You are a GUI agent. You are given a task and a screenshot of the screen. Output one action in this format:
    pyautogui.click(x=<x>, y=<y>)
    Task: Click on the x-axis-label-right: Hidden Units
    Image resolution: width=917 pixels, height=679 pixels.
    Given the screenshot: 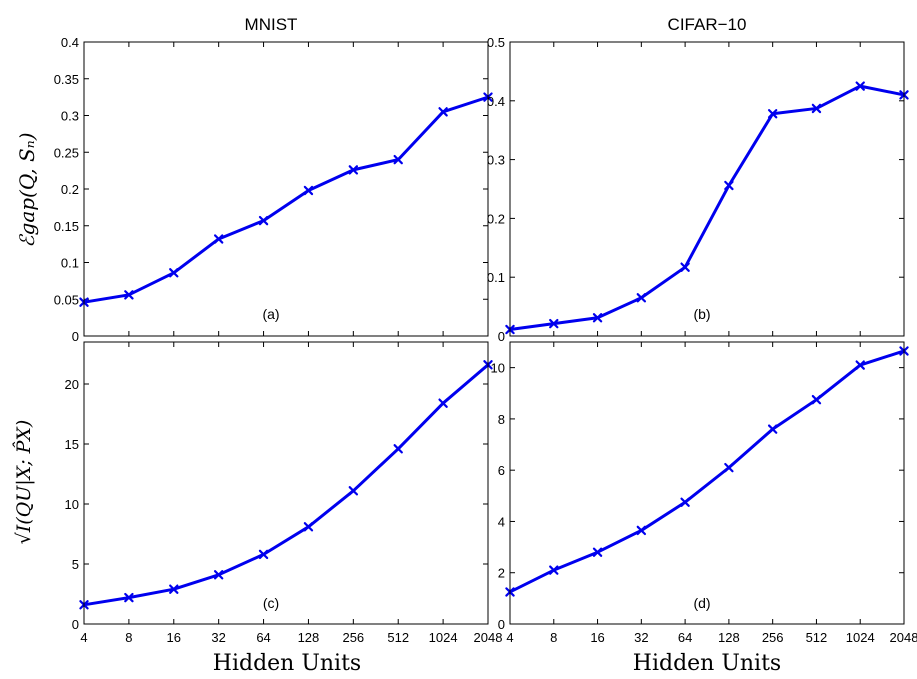 What is the action you would take?
    pyautogui.click(x=707, y=663)
    